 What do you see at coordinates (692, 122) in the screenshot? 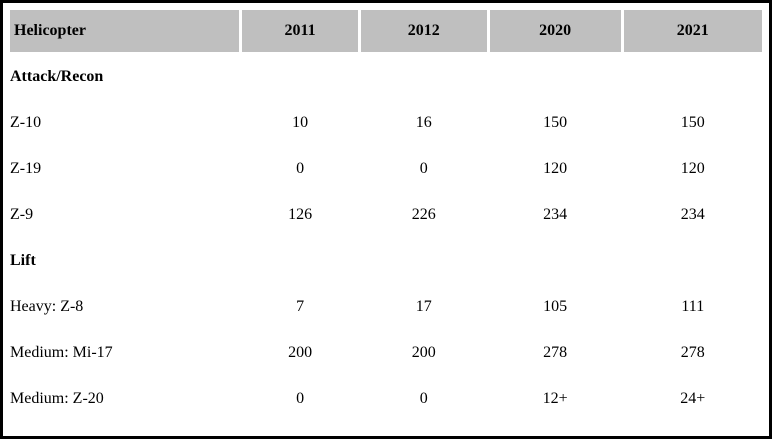
I see `z10-2021: 150` at bounding box center [692, 122].